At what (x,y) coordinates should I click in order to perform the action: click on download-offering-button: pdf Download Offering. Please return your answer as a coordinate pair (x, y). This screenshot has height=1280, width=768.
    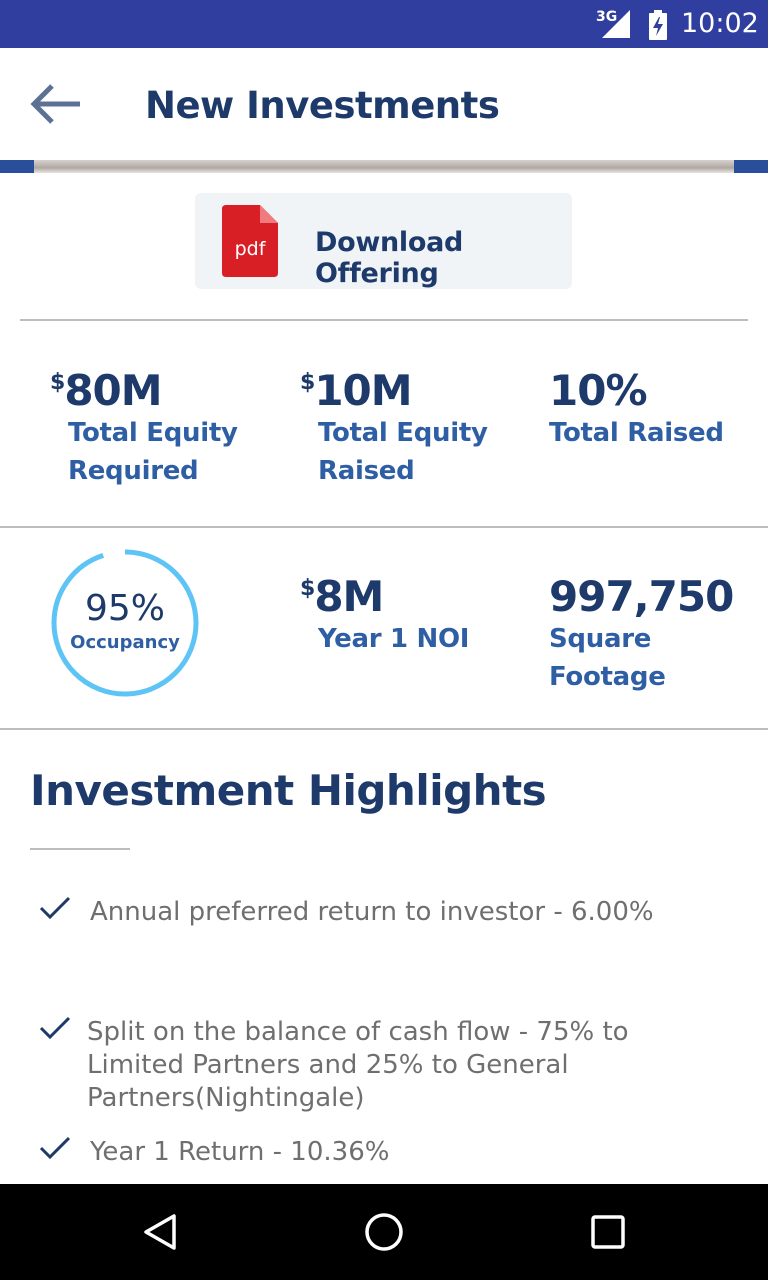
    Looking at the image, I should click on (383, 241).